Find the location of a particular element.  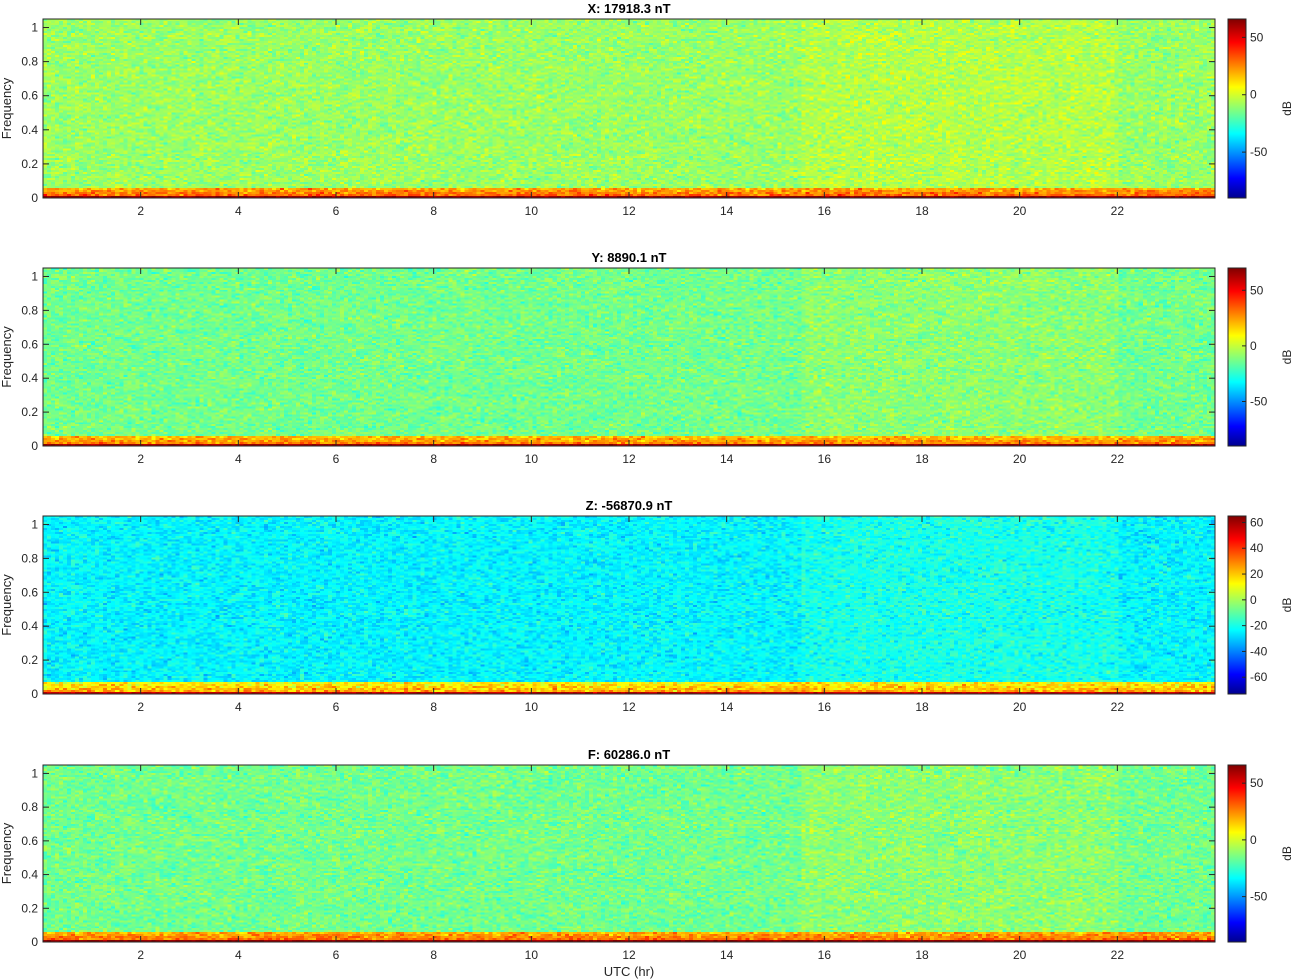

panel-title: F: 60286.0 nT is located at coordinates (629, 754).